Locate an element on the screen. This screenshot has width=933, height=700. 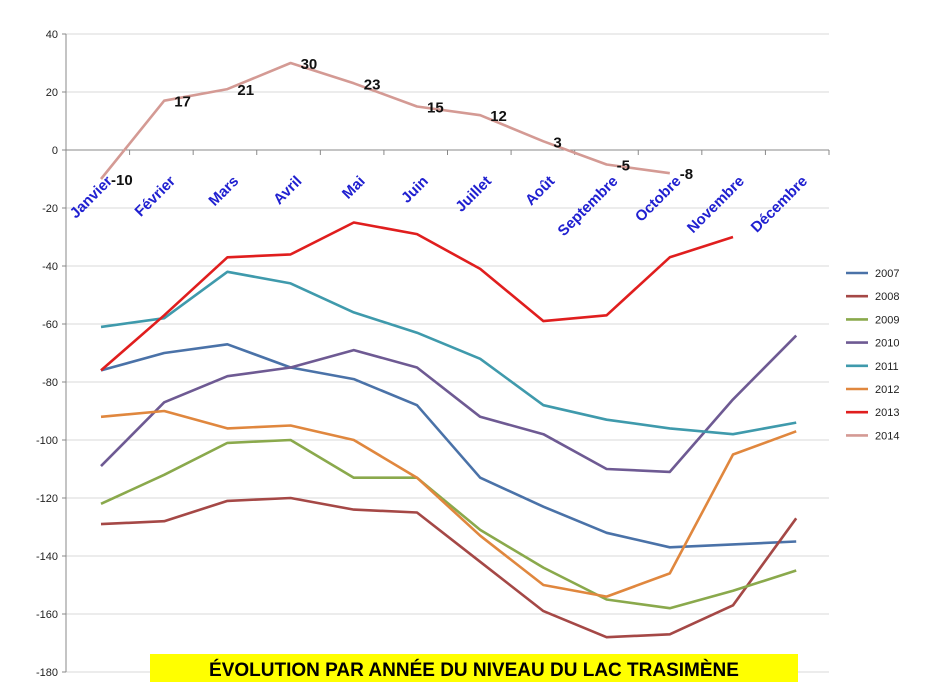
y-tick-label: 20 is located at coordinates (52, 93).